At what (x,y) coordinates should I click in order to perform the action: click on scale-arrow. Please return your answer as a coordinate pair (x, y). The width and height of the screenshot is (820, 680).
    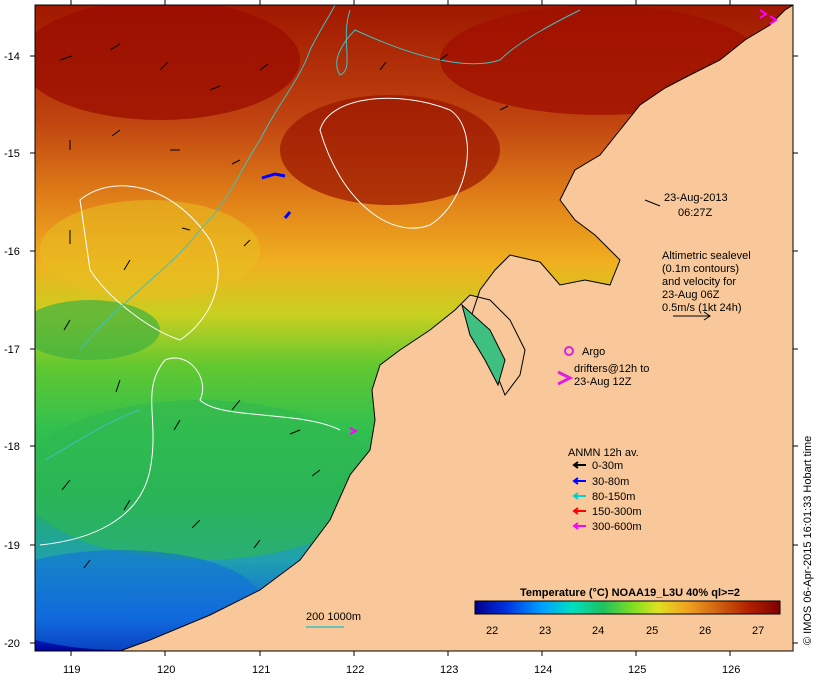
    Looking at the image, I should click on (692, 316).